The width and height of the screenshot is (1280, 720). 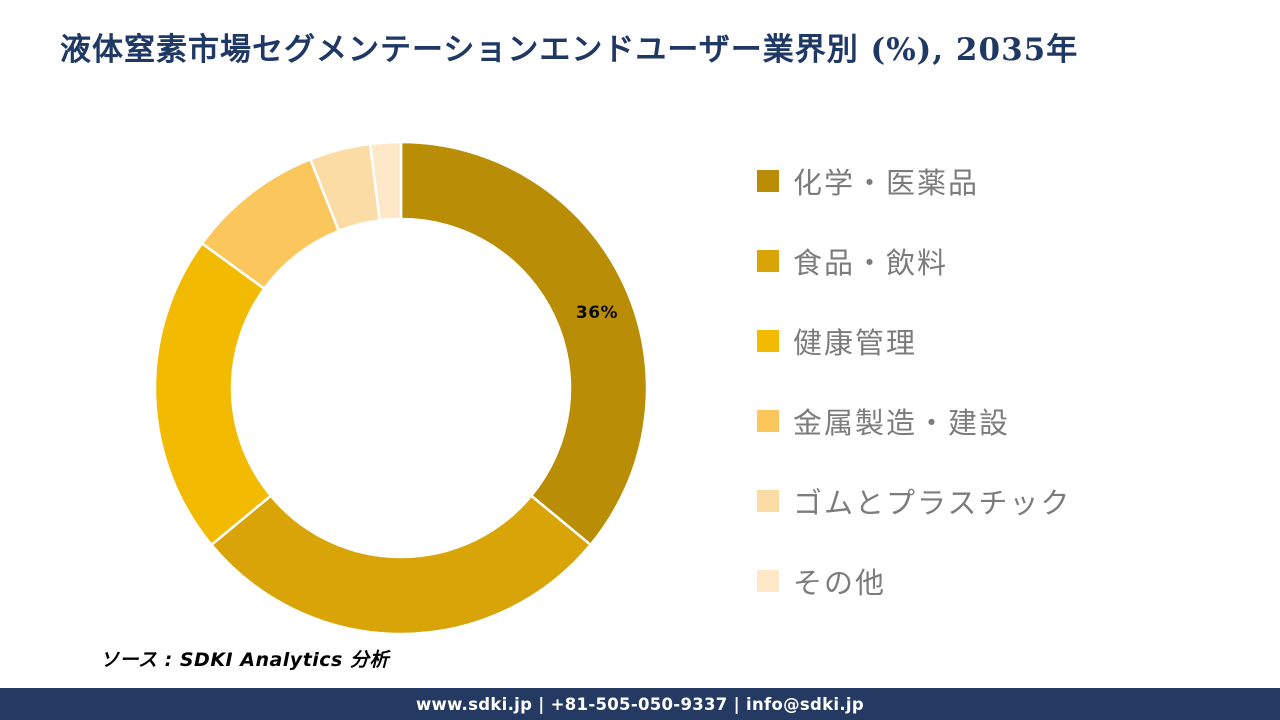 What do you see at coordinates (871, 263) in the screenshot?
I see `legend-label: 食品・飲料` at bounding box center [871, 263].